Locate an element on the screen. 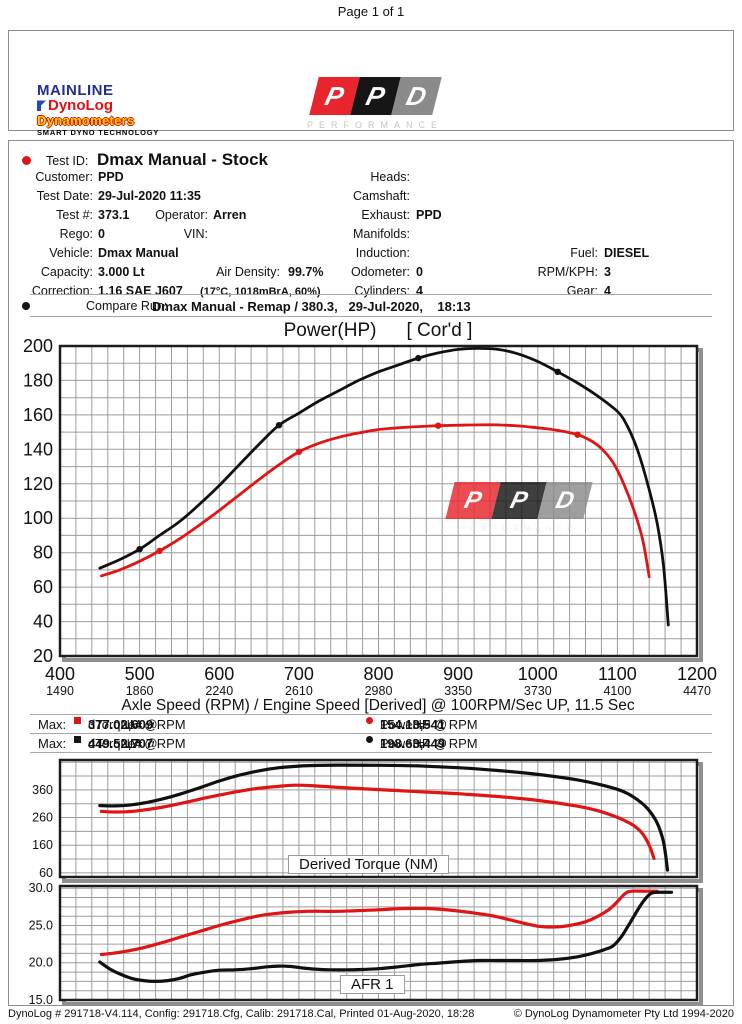  info-row: Rego: 0 VIN: Manifolds: is located at coordinates (371, 236).